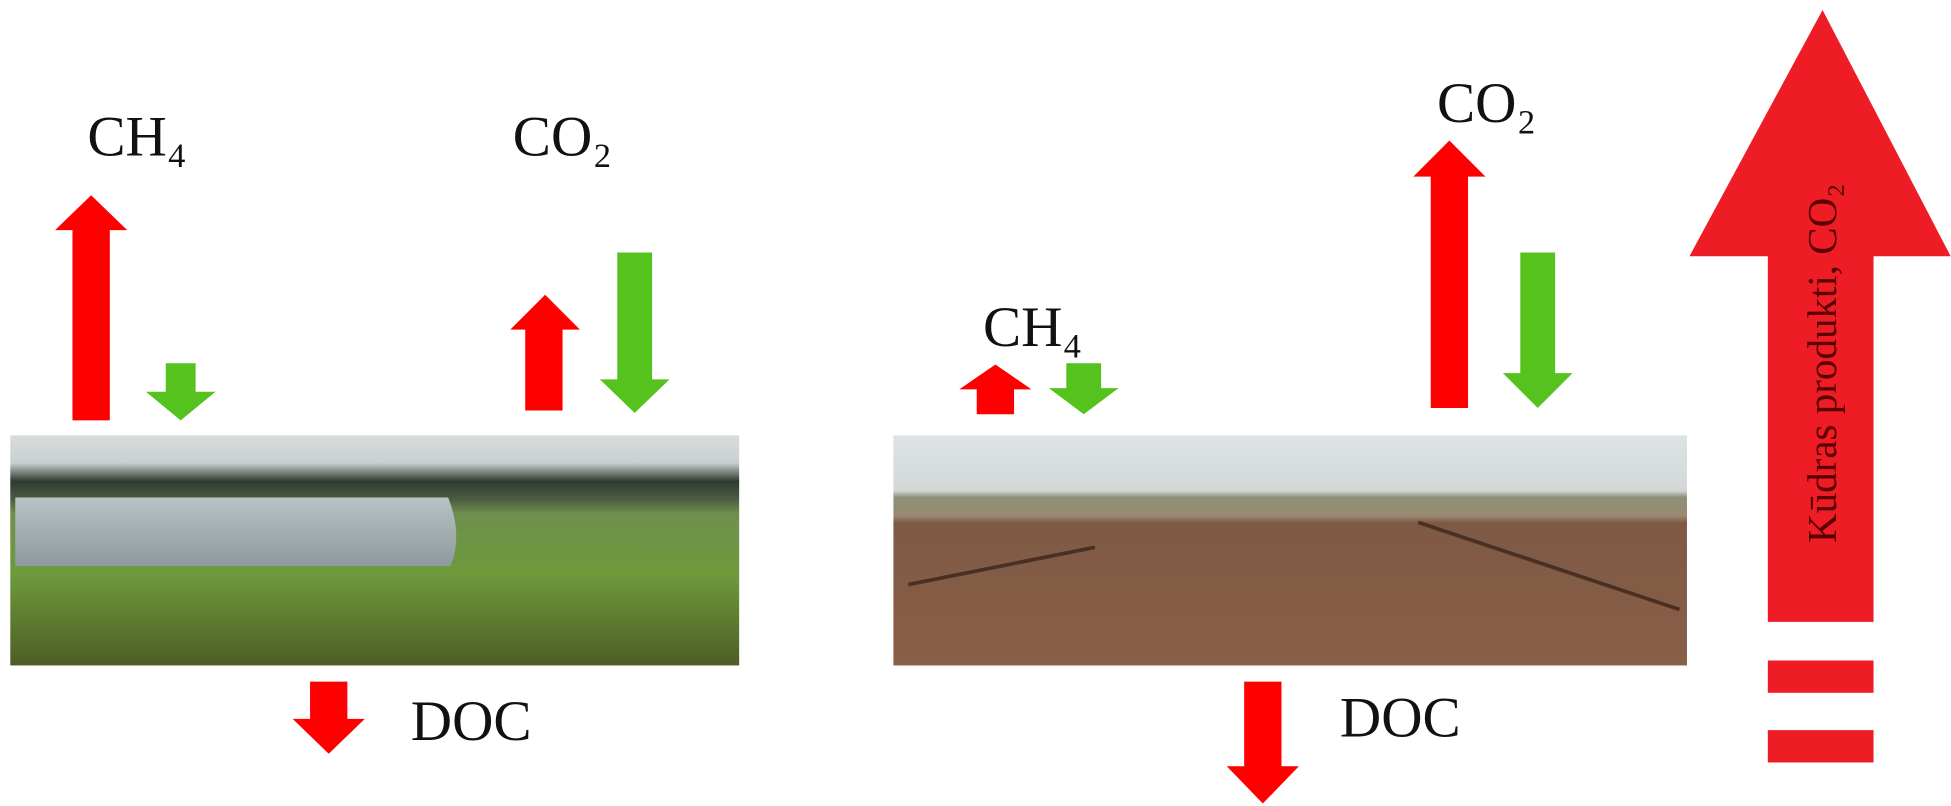 The width and height of the screenshot is (1951, 806). I want to click on drain-ditch, so click(1294, 566).